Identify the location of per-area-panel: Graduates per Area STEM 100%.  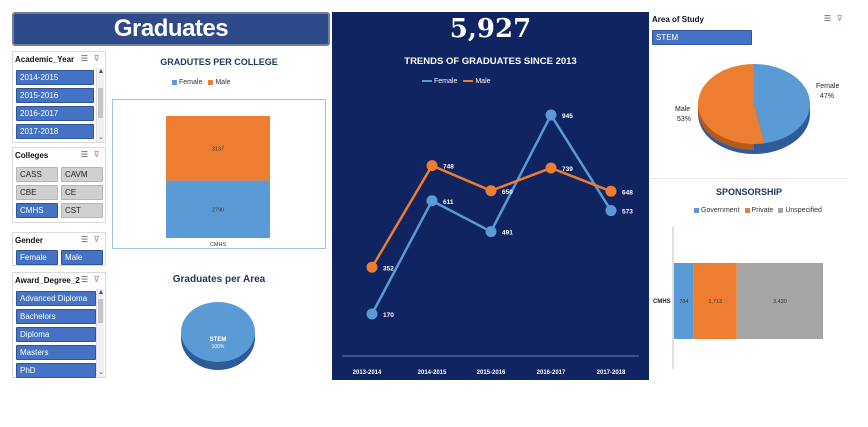
(219, 322).